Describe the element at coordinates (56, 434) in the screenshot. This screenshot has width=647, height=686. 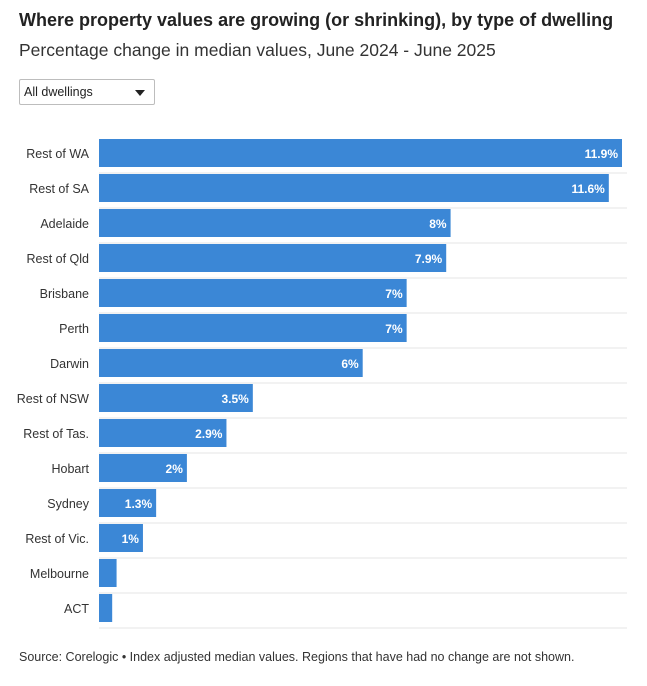
I see `category-label: Rest of Tas.` at that location.